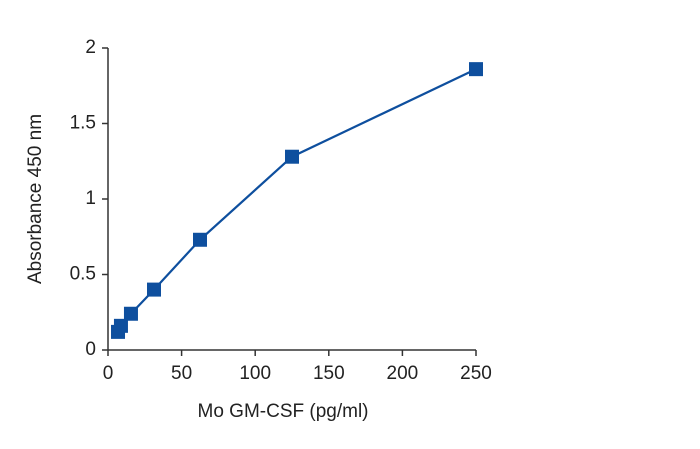  Describe the element at coordinates (403, 373) in the screenshot. I see `x-tick-label: 200` at that location.